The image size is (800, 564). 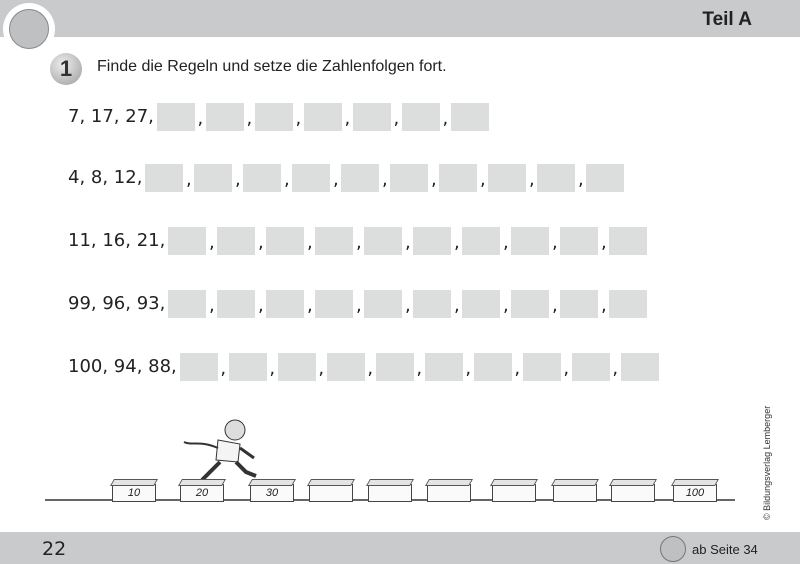 What do you see at coordinates (727, 19) in the screenshot?
I see `section-title: Teil A` at bounding box center [727, 19].